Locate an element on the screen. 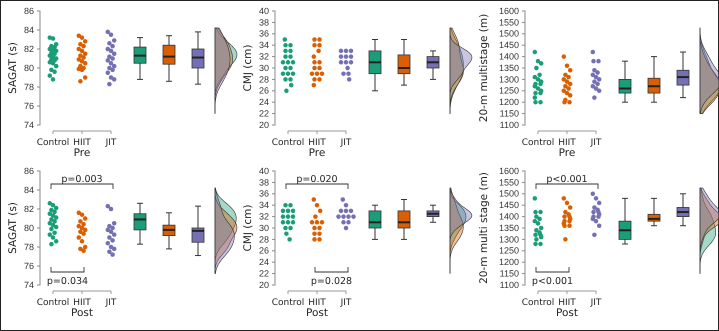 The image size is (719, 331). annotation: p=0.034 is located at coordinates (67, 281).